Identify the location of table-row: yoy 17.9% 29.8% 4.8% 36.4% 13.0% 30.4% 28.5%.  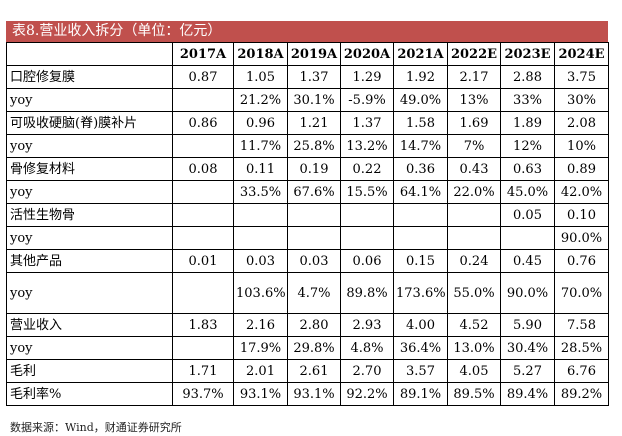
(307, 348).